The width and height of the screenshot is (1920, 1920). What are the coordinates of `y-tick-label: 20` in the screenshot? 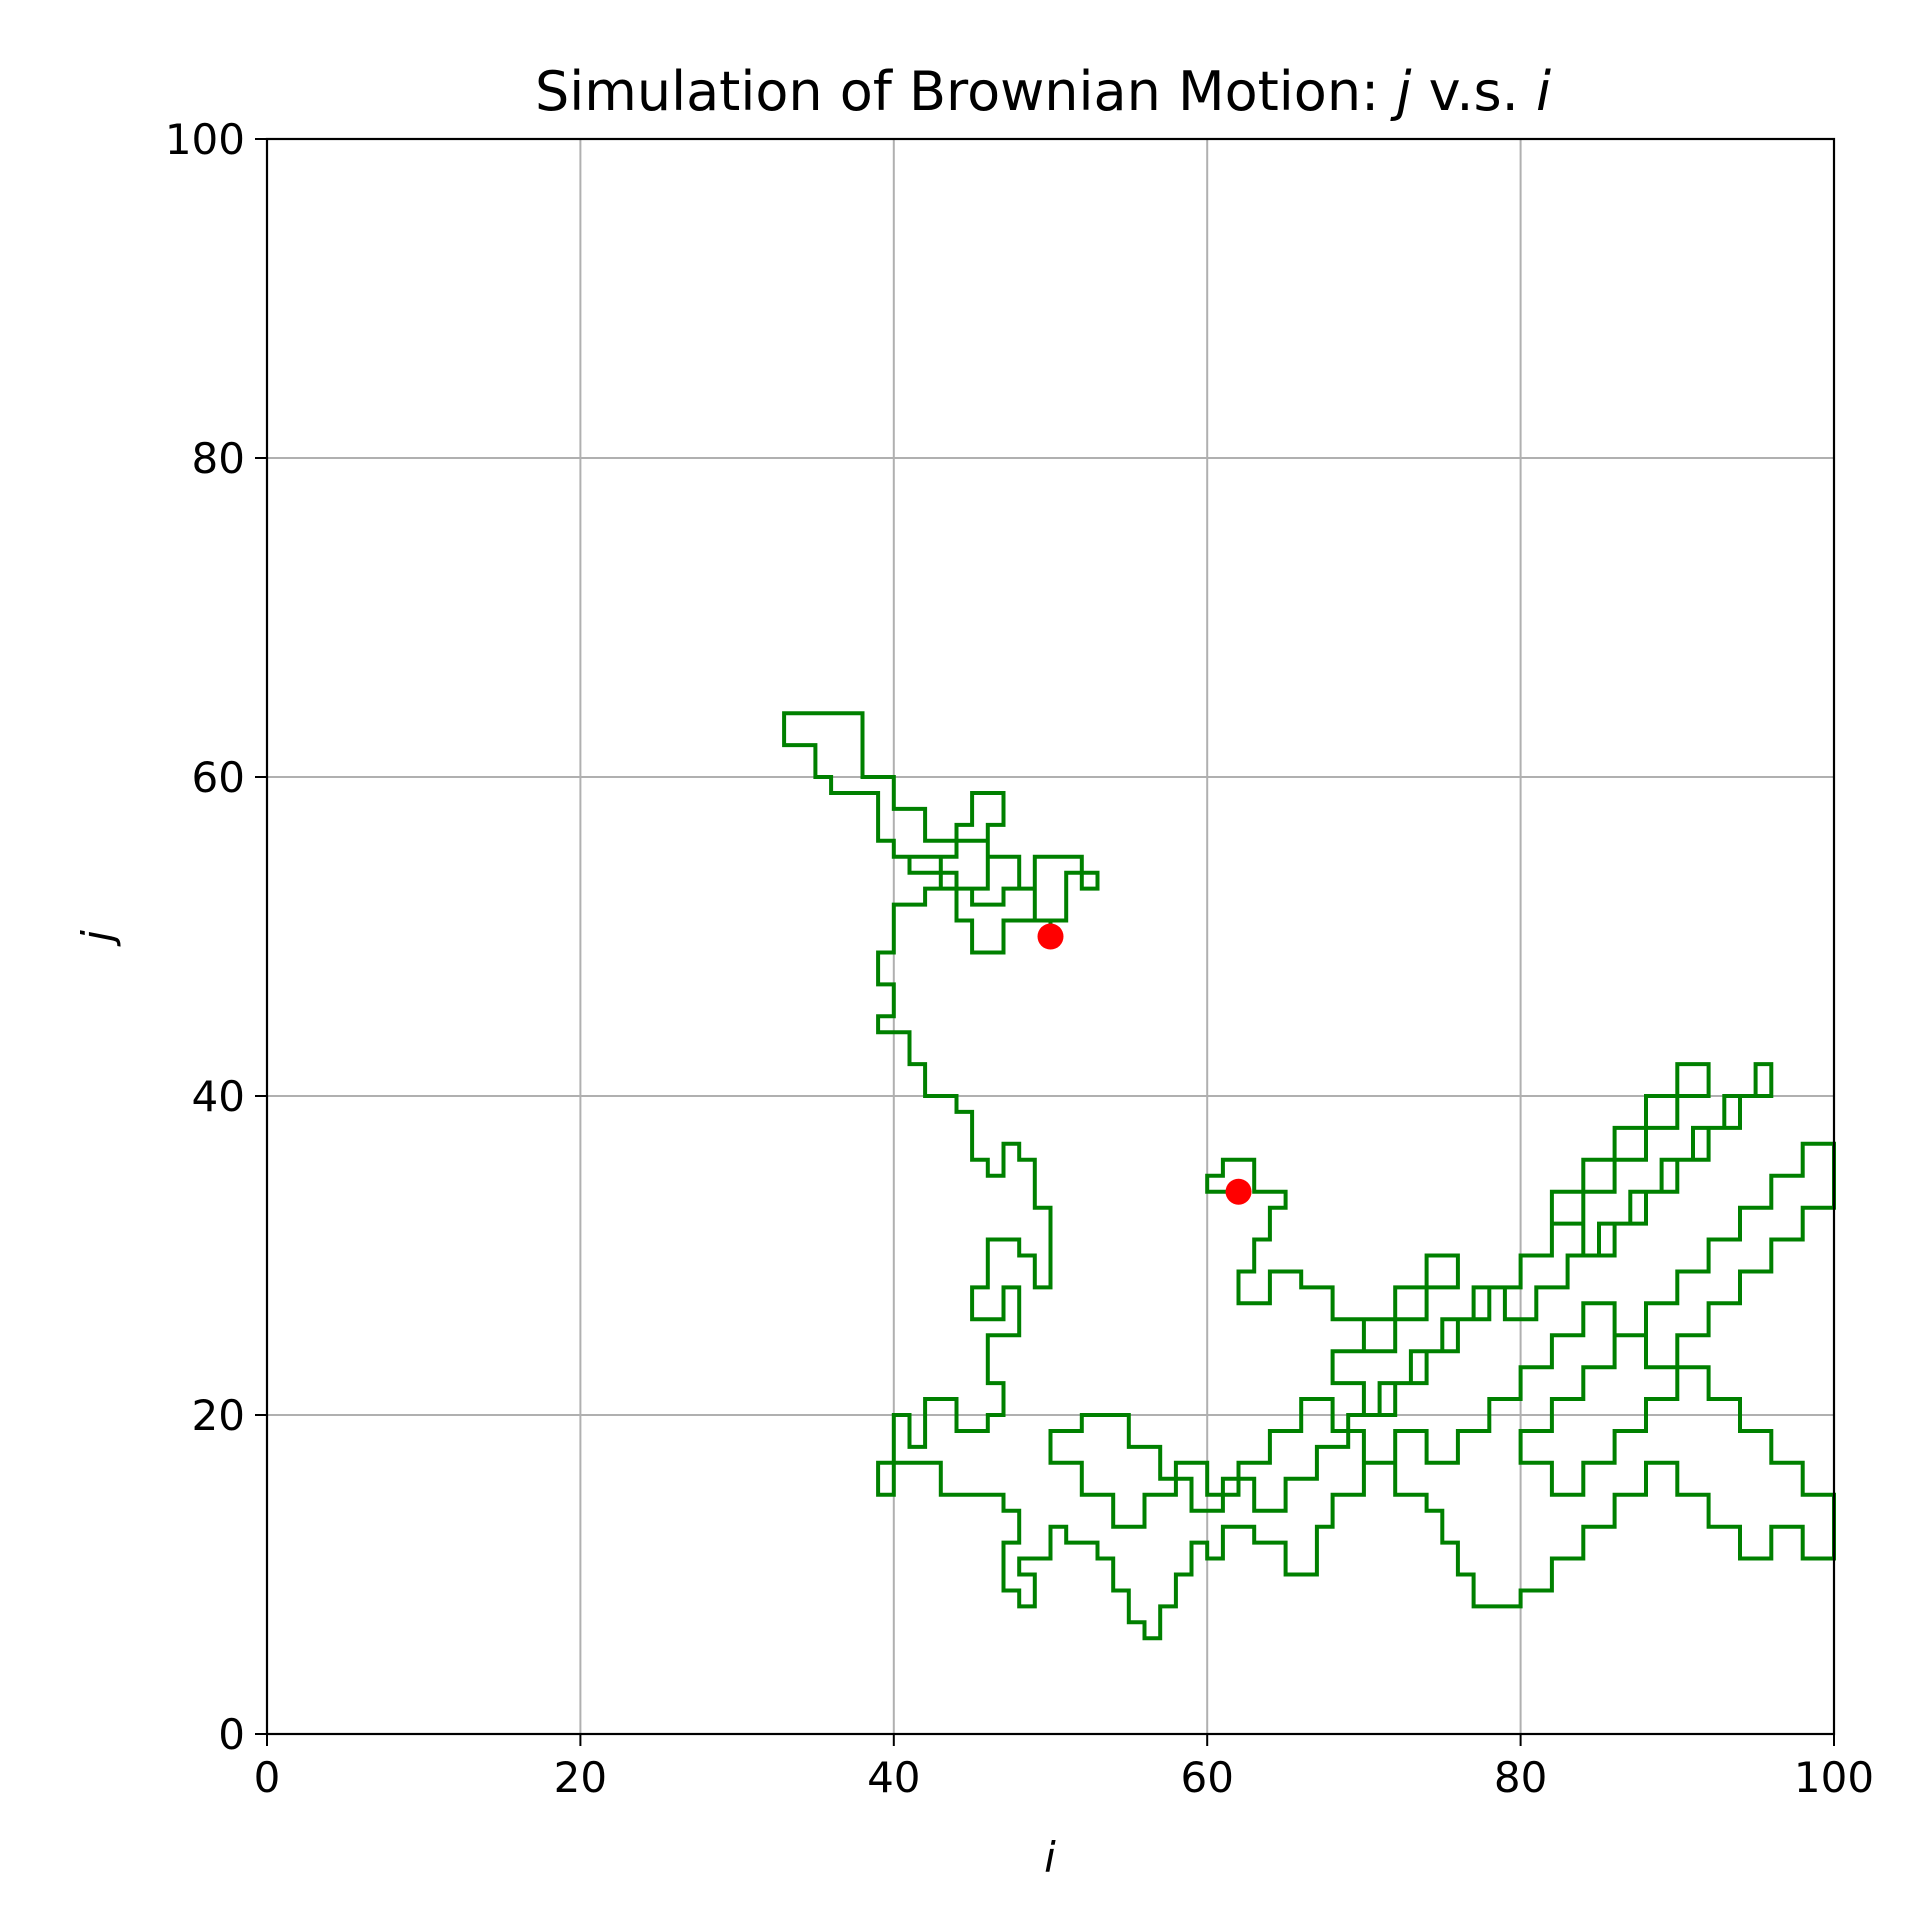 It's located at (218, 1415).